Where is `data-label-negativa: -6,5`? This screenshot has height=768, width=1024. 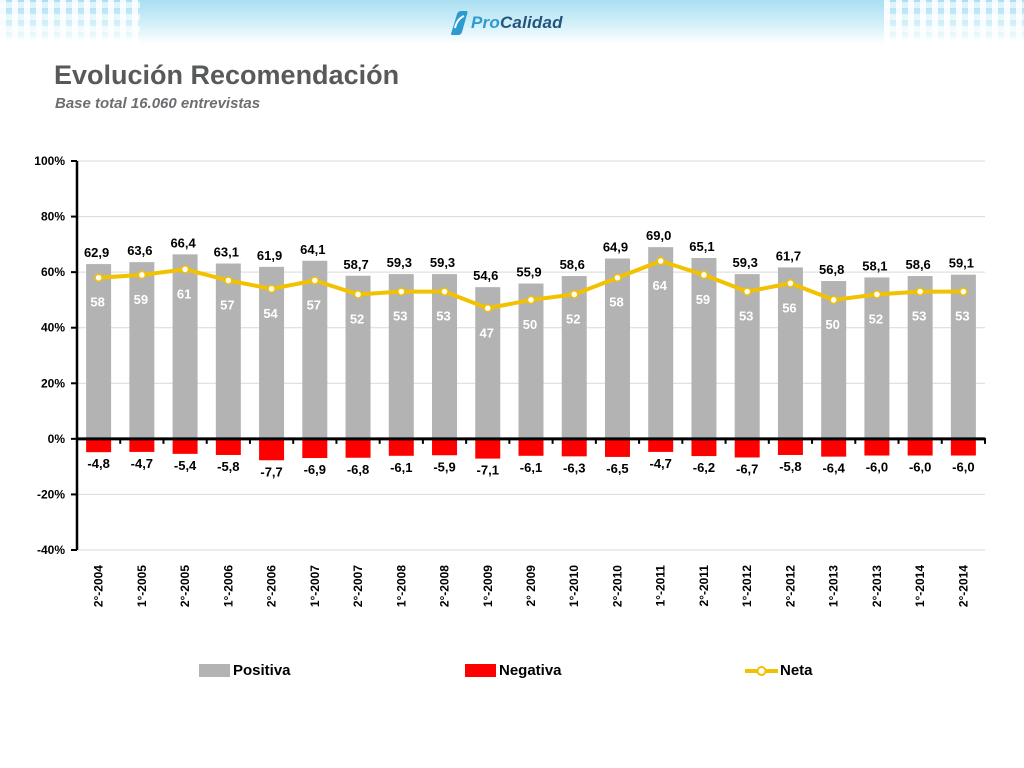
data-label-negativa: -6,5 is located at coordinates (617, 468).